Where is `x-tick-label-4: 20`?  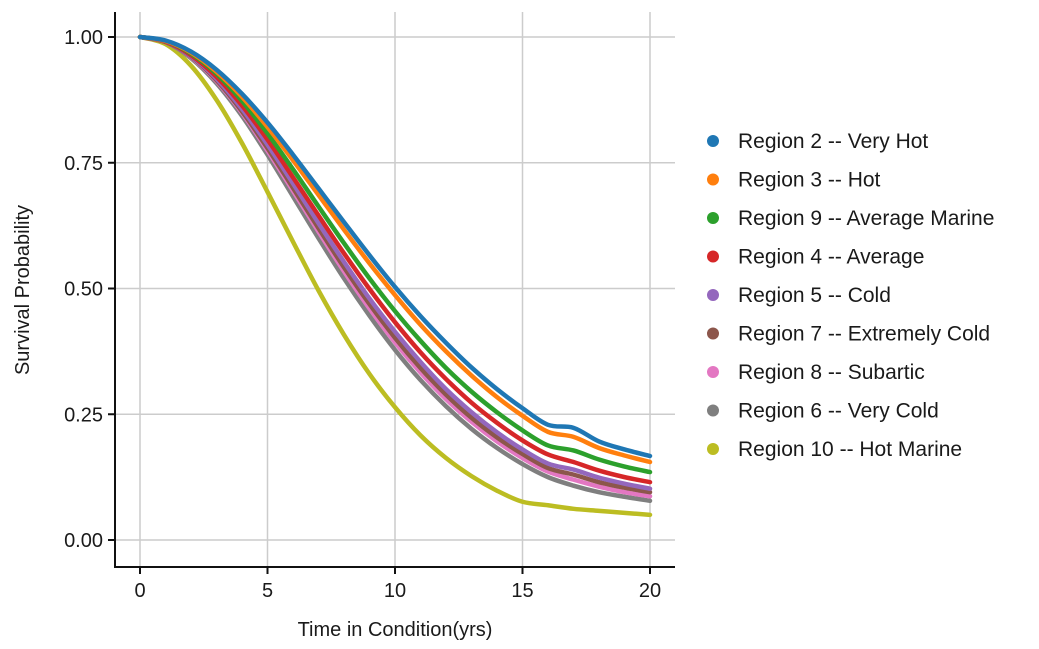 x-tick-label-4: 20 is located at coordinates (650, 591).